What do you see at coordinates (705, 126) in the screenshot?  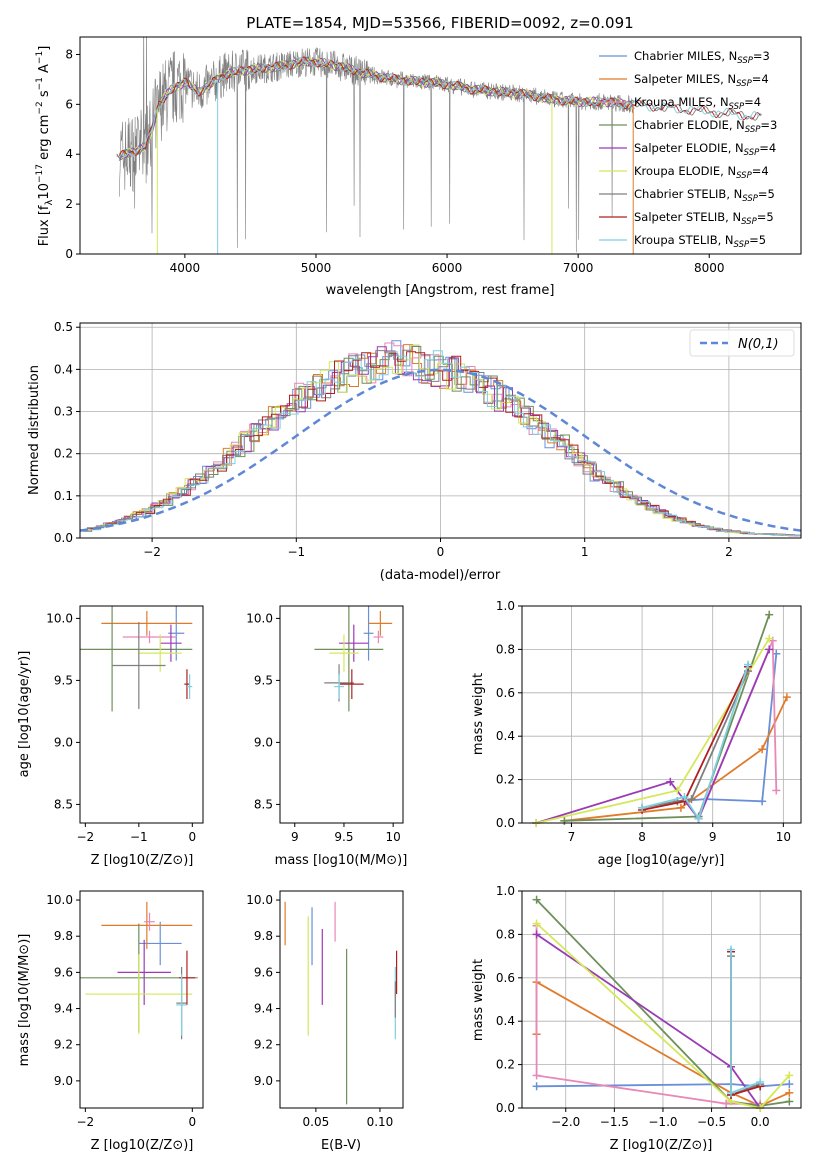 I see `legend-label-chabrier_elodie: Chabrier ELODIE, NSSP=3` at bounding box center [705, 126].